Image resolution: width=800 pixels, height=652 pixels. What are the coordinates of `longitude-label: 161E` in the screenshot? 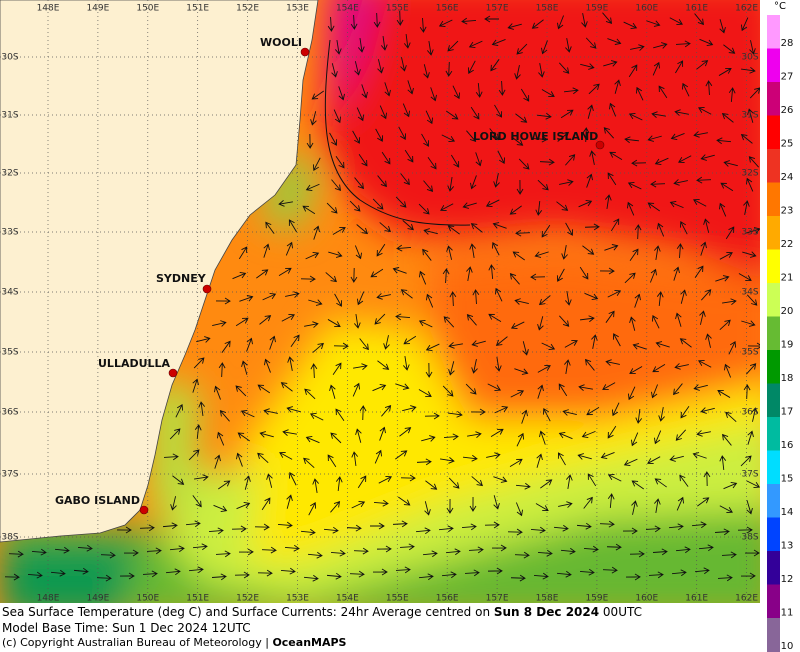 It's located at (696, 599).